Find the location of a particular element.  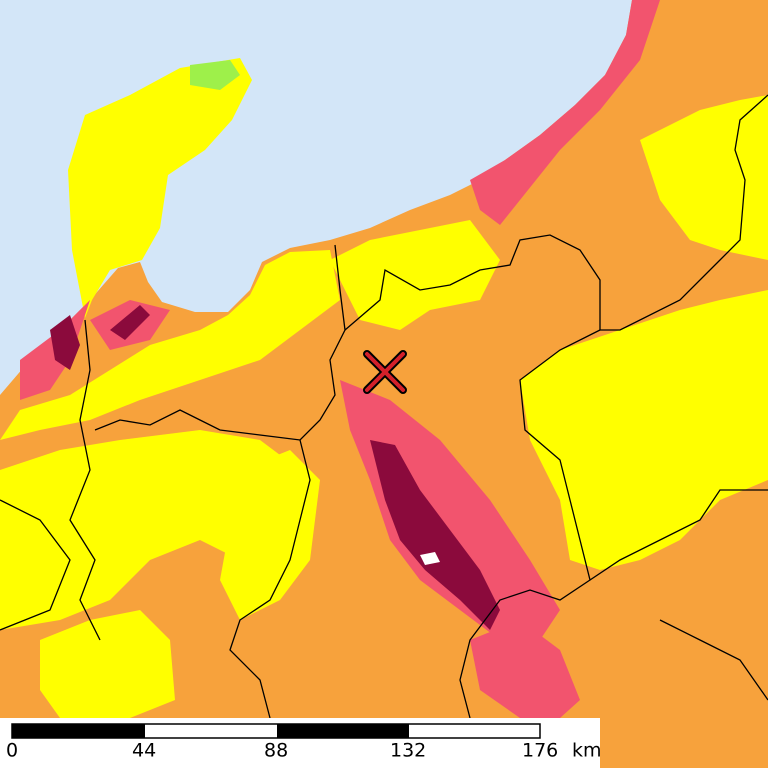

scale-label: 176 is located at coordinates (540, 751).